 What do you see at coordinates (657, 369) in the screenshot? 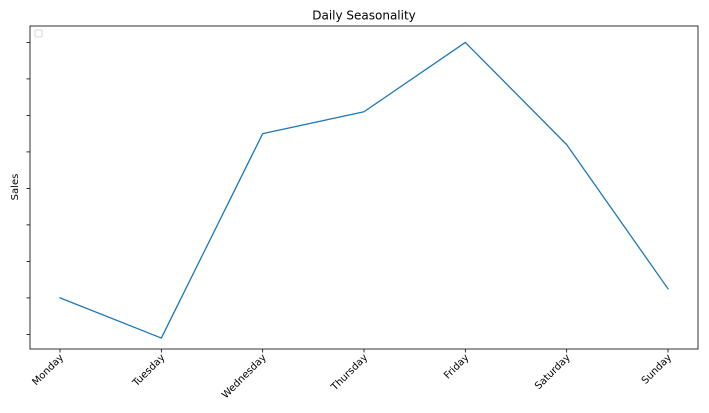
I see `x-tick-label: Sunday` at bounding box center [657, 369].